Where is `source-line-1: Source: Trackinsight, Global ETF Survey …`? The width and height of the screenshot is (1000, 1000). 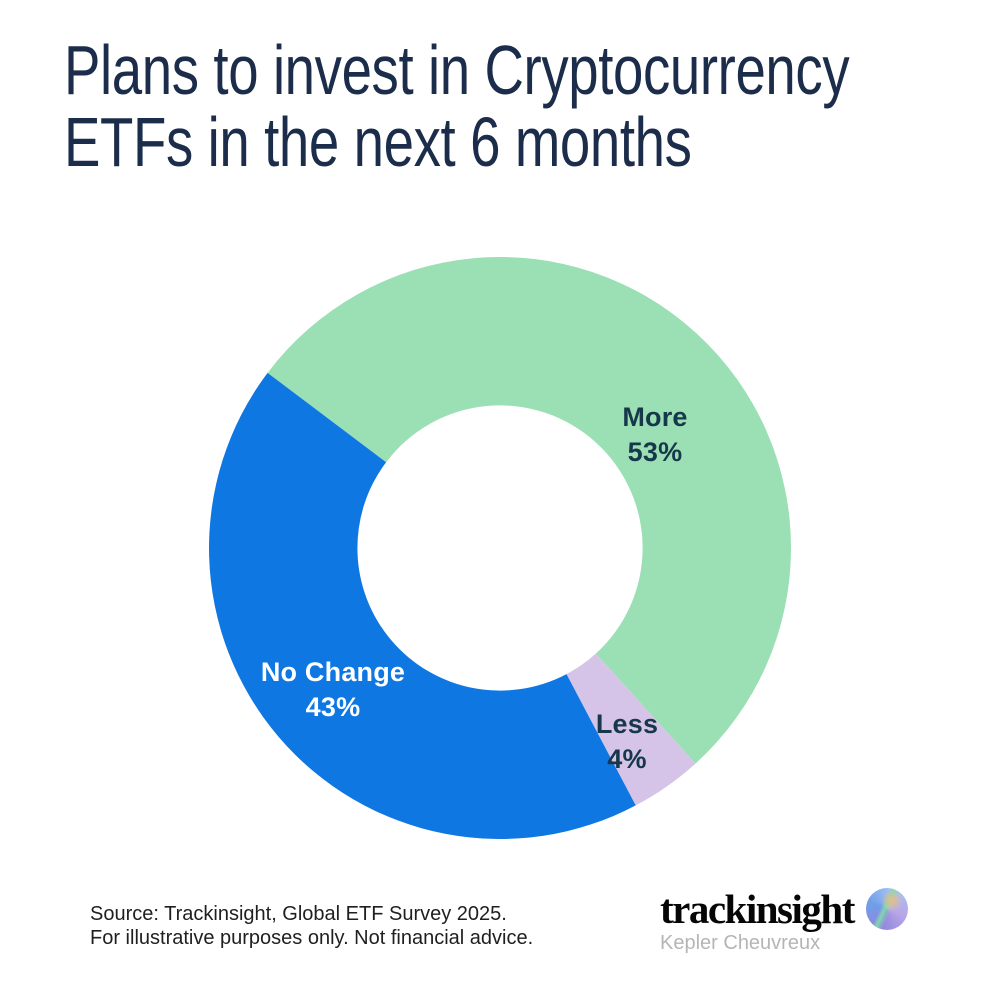
source-line-1: Source: Trackinsight, Global ETF Survey … is located at coordinates (298, 914).